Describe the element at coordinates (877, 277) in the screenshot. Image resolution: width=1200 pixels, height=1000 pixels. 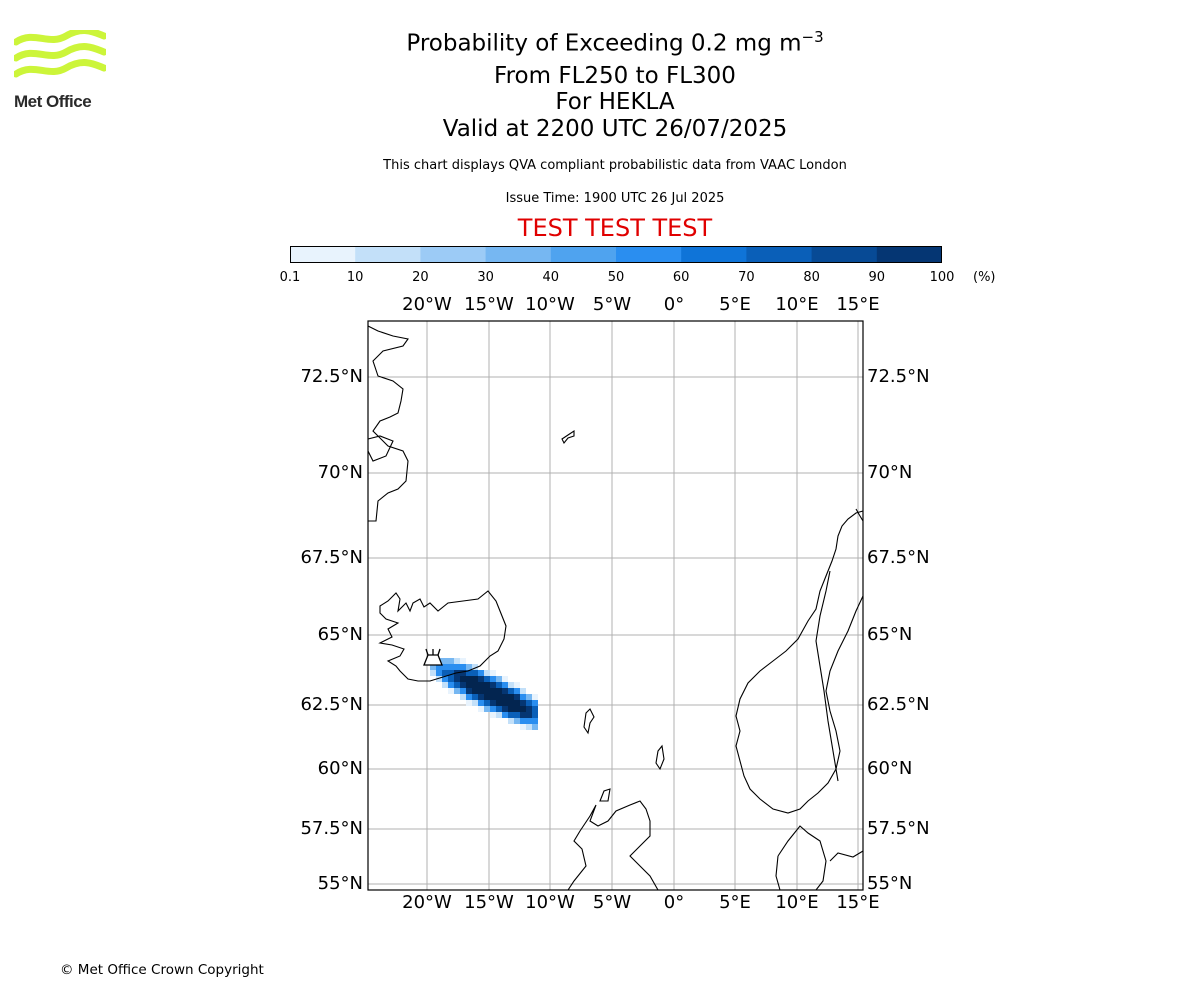
I see `colorbar-tick-label: 90` at that location.